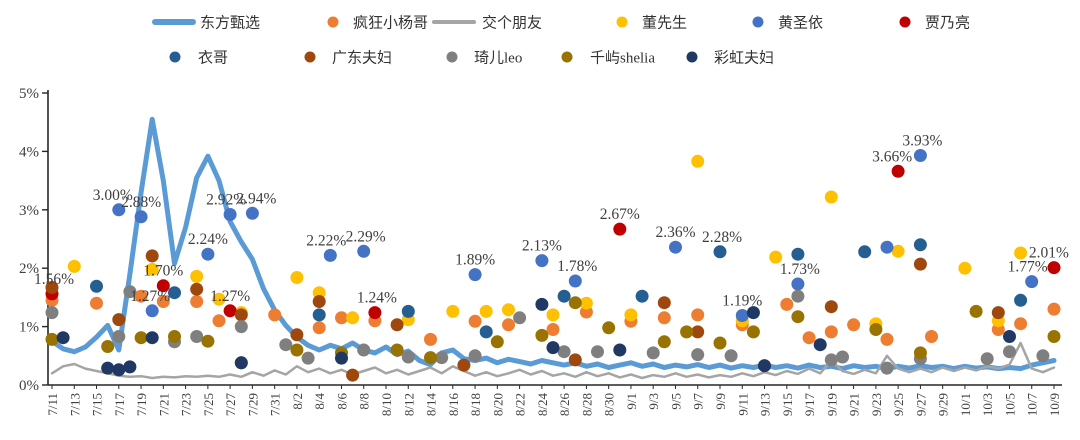 The image size is (1080, 440). What do you see at coordinates (765, 404) in the screenshot?
I see `x-tick-label: 9/13` at bounding box center [765, 404].